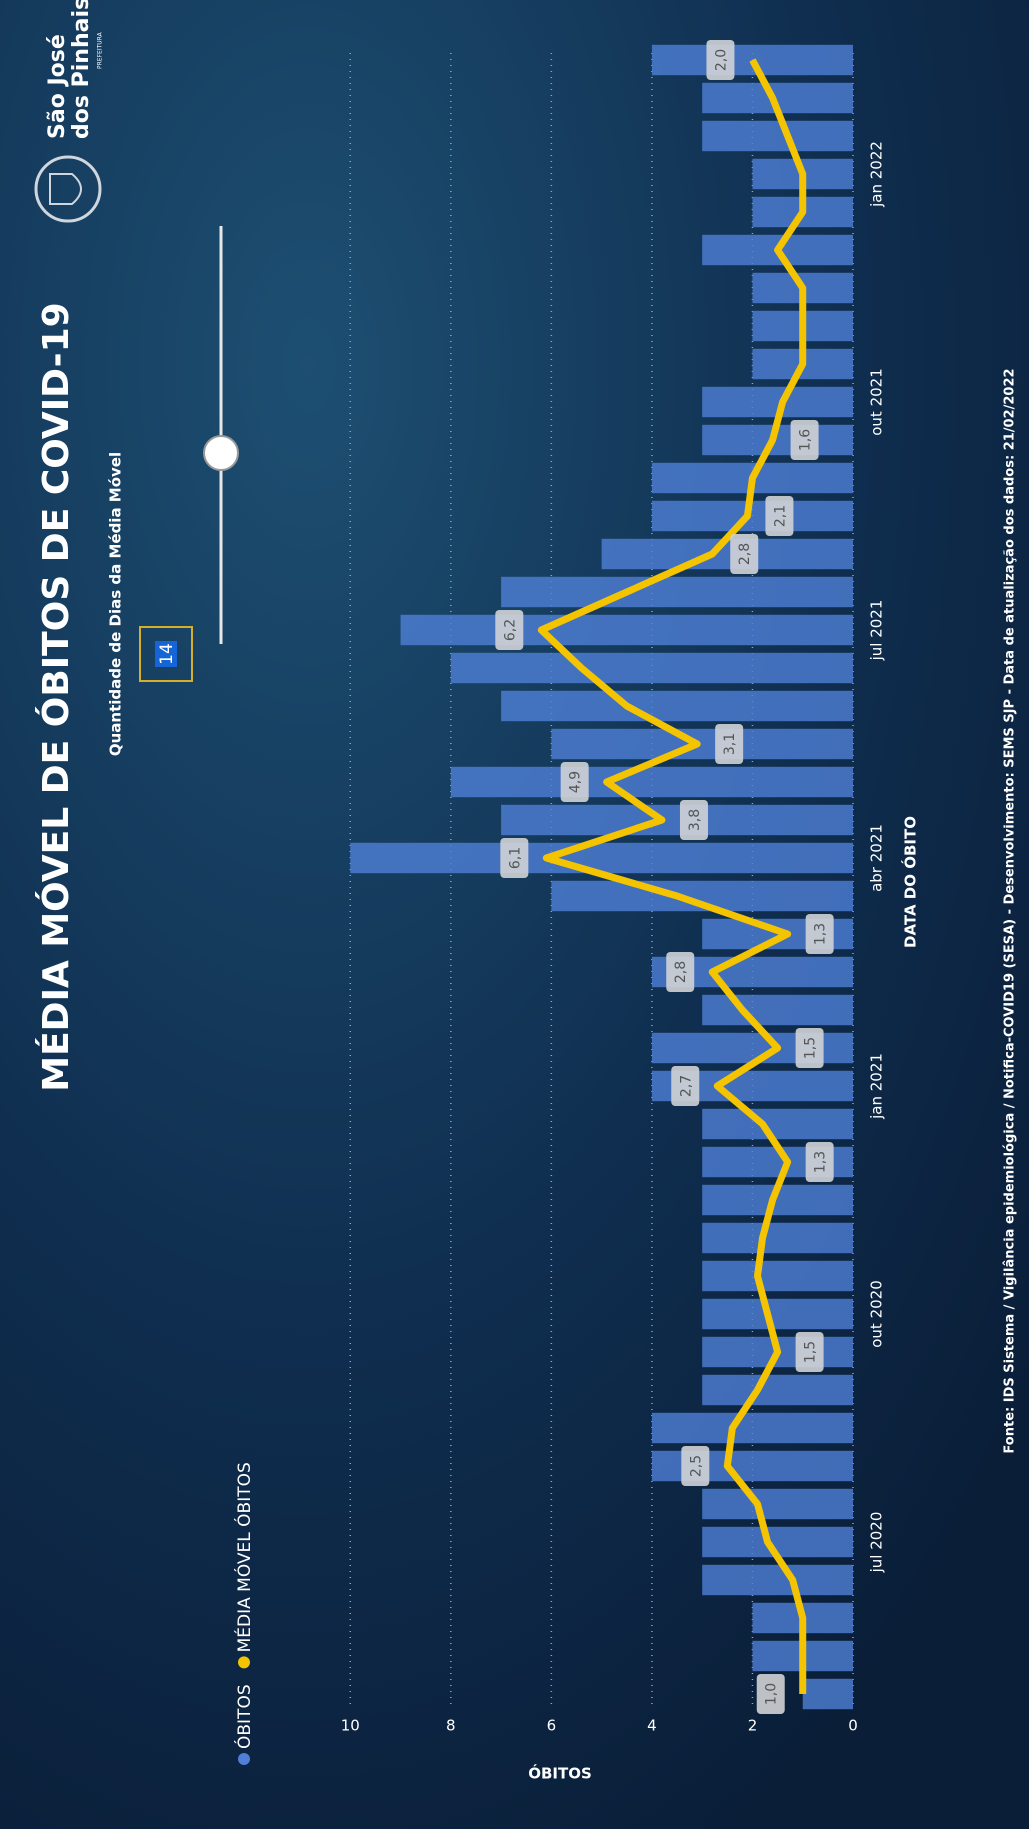 This screenshot has height=1829, width=1029. Describe the element at coordinates (652, 1726) in the screenshot. I see `y-tick-label: 4` at that location.